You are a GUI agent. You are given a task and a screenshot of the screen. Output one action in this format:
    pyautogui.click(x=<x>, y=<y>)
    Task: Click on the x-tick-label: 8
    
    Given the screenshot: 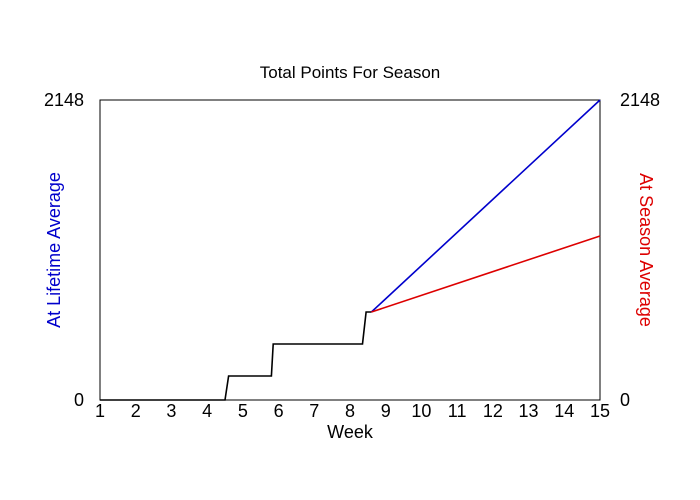 What is the action you would take?
    pyautogui.click(x=350, y=411)
    